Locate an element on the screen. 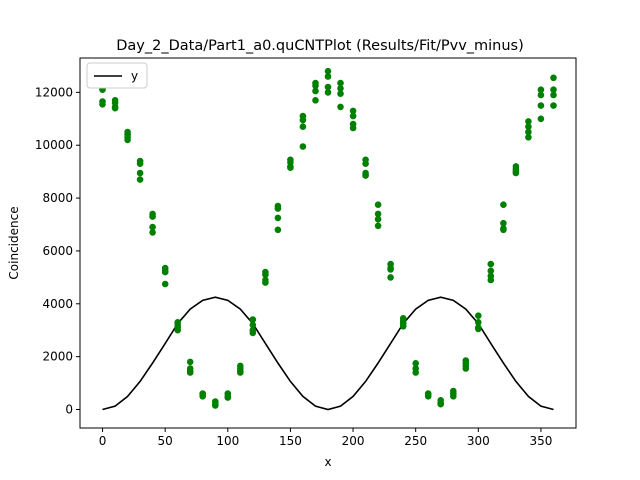 The width and height of the screenshot is (640, 480). x-tick-label: 100 is located at coordinates (227, 441).